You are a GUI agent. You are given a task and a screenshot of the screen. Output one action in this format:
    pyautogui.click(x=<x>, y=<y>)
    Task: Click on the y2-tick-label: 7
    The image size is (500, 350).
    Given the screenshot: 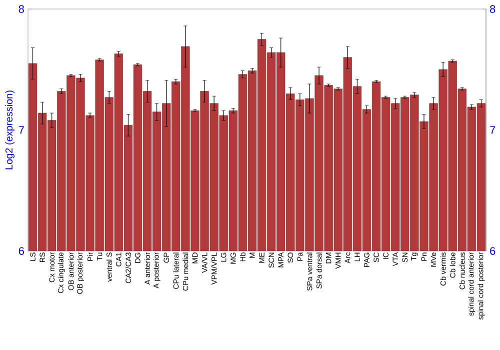 What is the action you would take?
    pyautogui.click(x=493, y=130)
    